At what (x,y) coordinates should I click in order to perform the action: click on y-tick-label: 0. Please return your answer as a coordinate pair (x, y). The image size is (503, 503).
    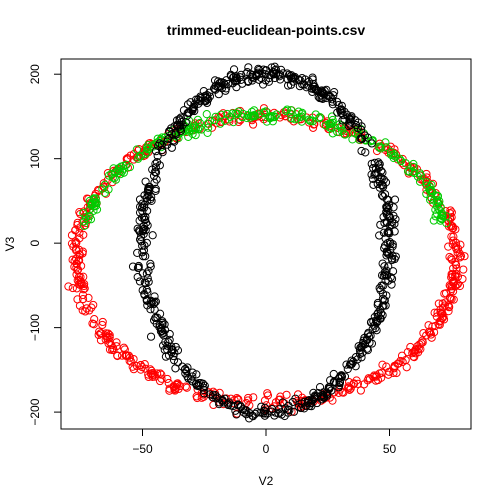
    Looking at the image, I should click on (35, 242).